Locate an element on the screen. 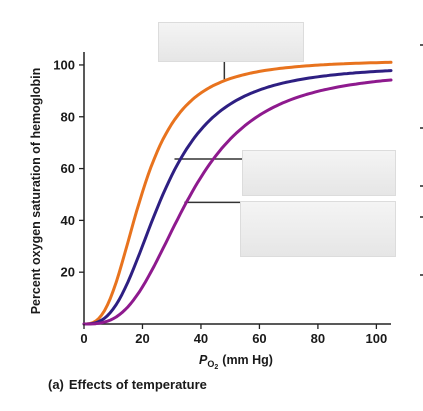  y-tick-label: 20 is located at coordinates (68, 272).